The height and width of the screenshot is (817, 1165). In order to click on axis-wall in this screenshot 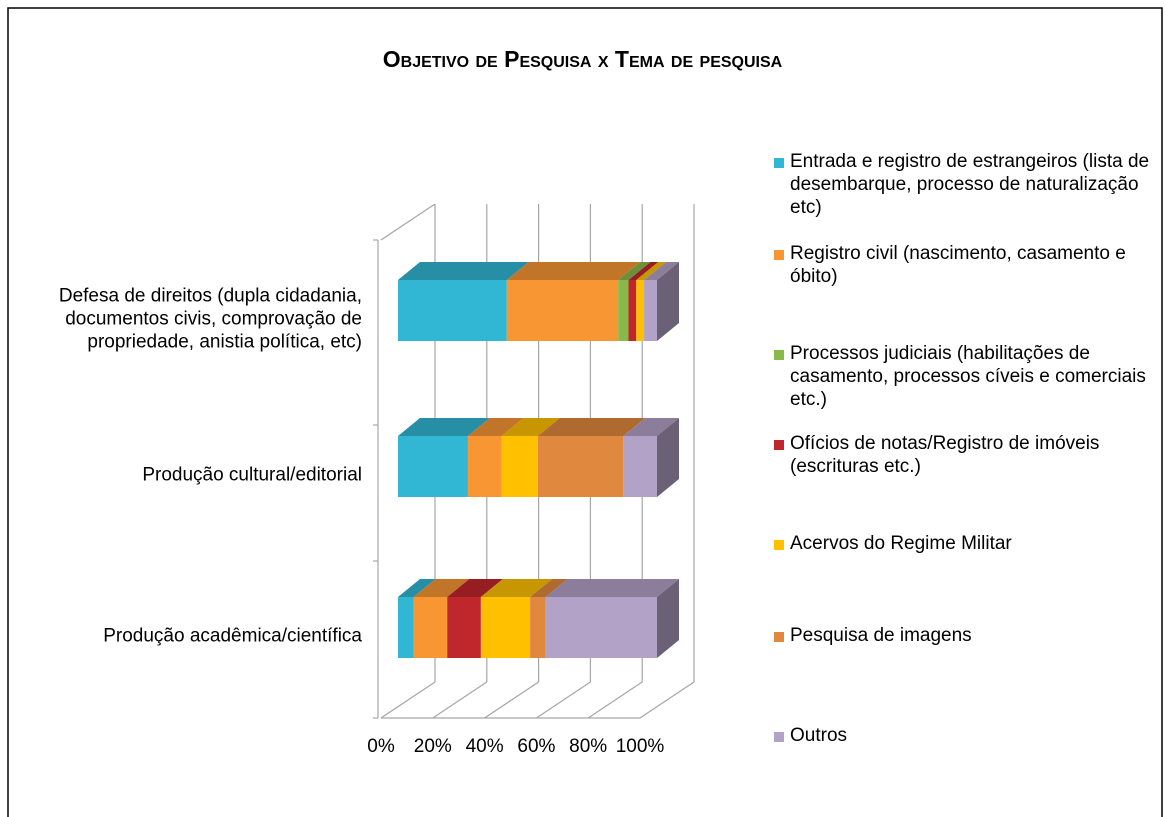, I will do `click(408, 222)`.